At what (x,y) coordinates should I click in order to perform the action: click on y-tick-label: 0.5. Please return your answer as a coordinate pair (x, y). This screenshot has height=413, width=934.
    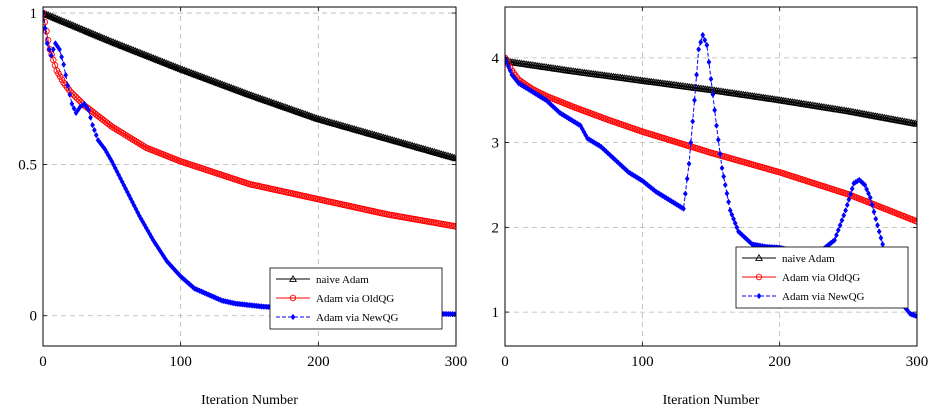
    Looking at the image, I should click on (27, 165).